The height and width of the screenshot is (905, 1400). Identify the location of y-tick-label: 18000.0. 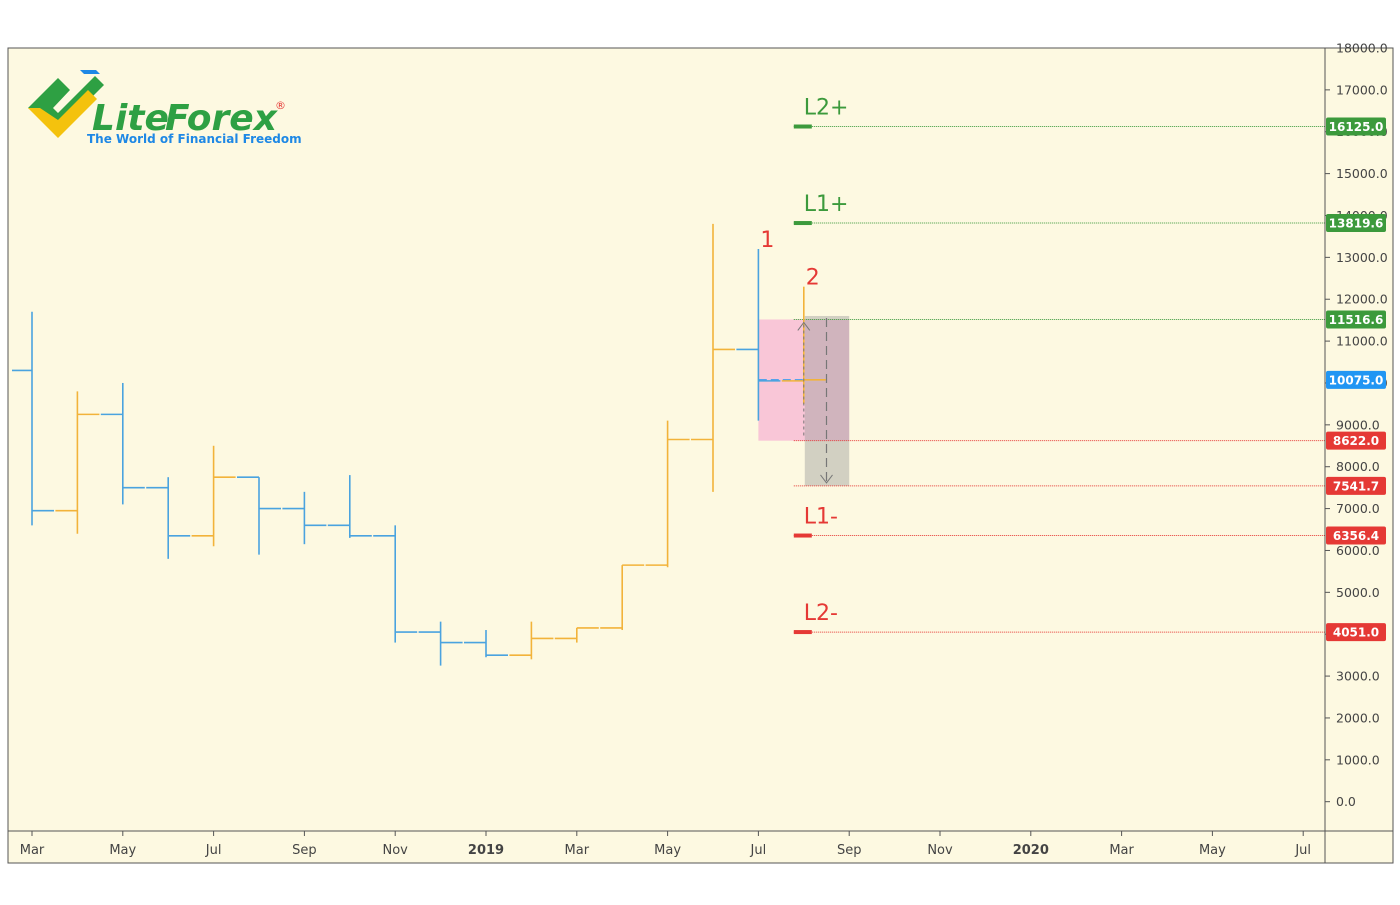
(1362, 48).